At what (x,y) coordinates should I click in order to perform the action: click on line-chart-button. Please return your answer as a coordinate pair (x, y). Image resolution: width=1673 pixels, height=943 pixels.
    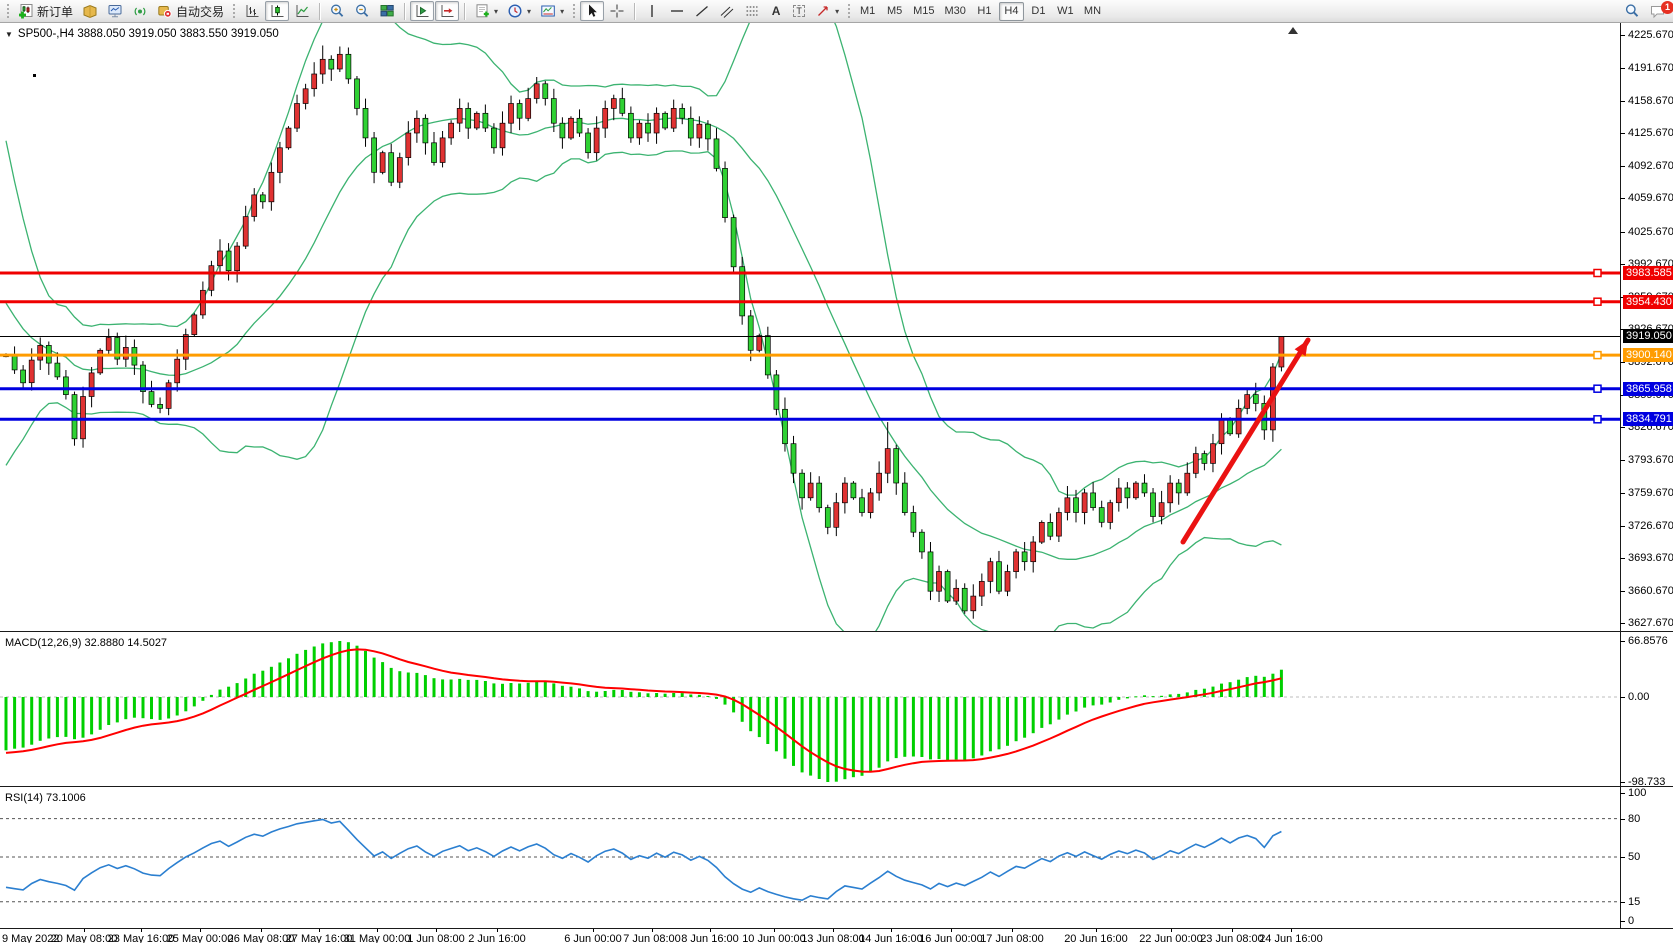
    Looking at the image, I should click on (302, 11).